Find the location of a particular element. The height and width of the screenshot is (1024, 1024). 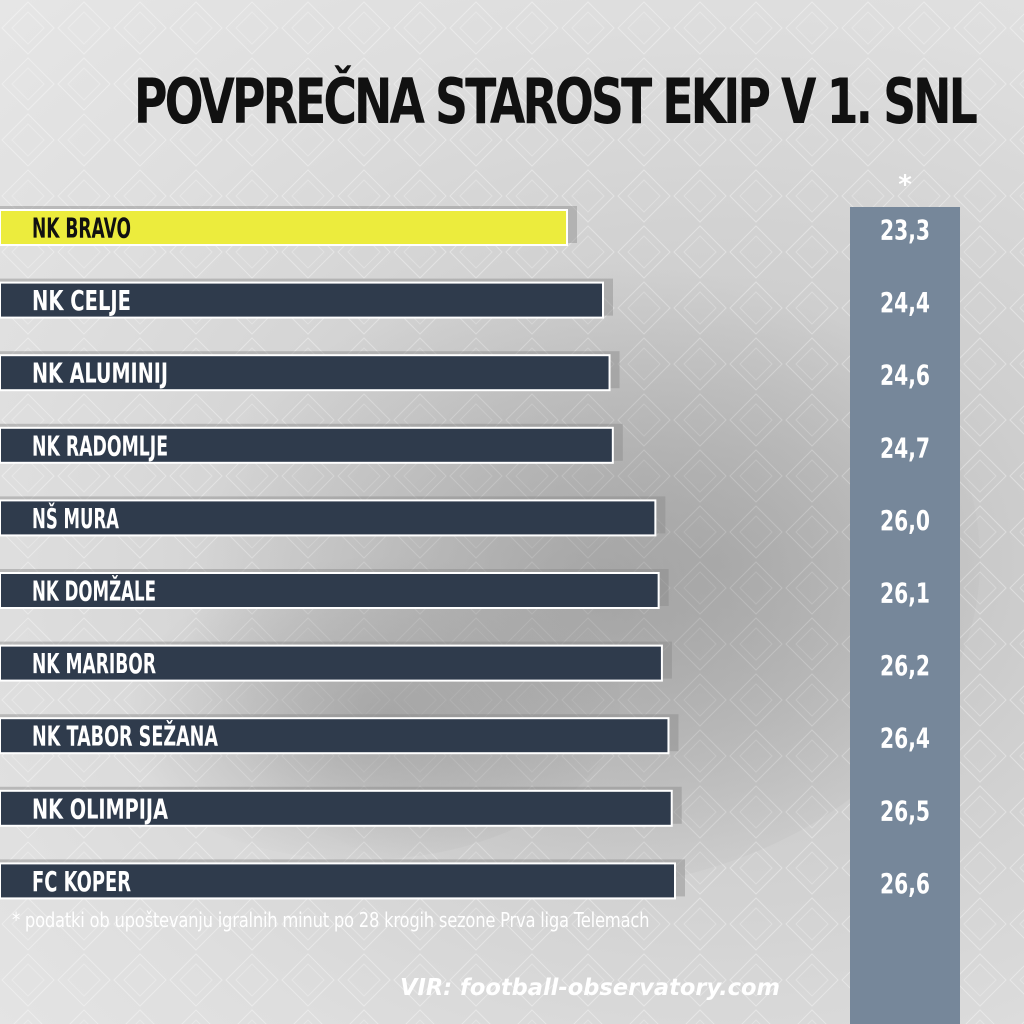

bar-label-8: NK OLIMPIJA is located at coordinates (100, 808).